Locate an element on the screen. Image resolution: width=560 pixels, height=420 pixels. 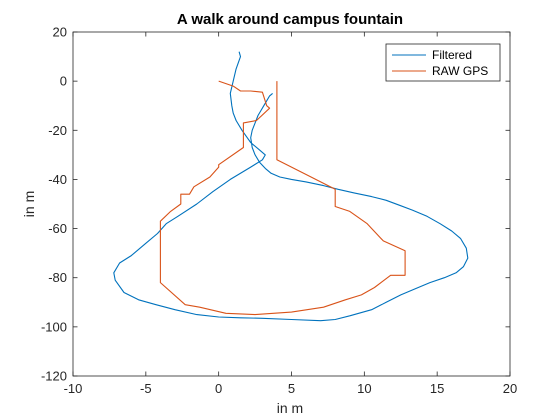
y-tick-label: -60 is located at coordinates (57, 228).